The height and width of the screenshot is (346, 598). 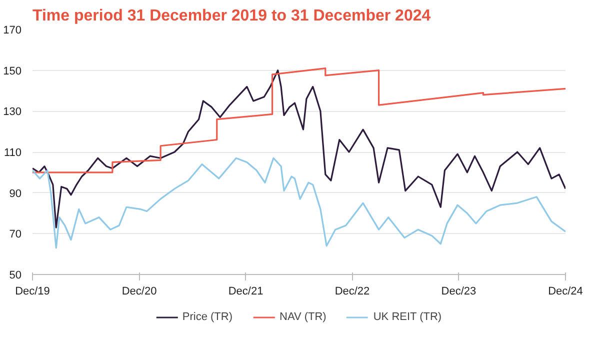 What do you see at coordinates (458, 292) in the screenshot?
I see `x-tick-label: Dec/23` at bounding box center [458, 292].